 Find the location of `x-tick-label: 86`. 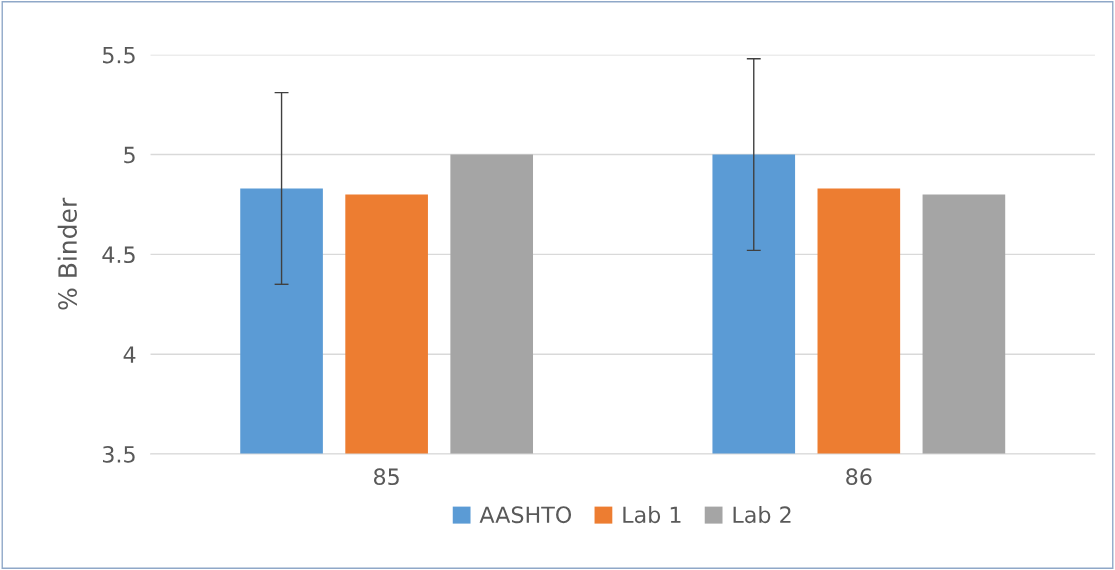

x-tick-label: 86 is located at coordinates (859, 477).